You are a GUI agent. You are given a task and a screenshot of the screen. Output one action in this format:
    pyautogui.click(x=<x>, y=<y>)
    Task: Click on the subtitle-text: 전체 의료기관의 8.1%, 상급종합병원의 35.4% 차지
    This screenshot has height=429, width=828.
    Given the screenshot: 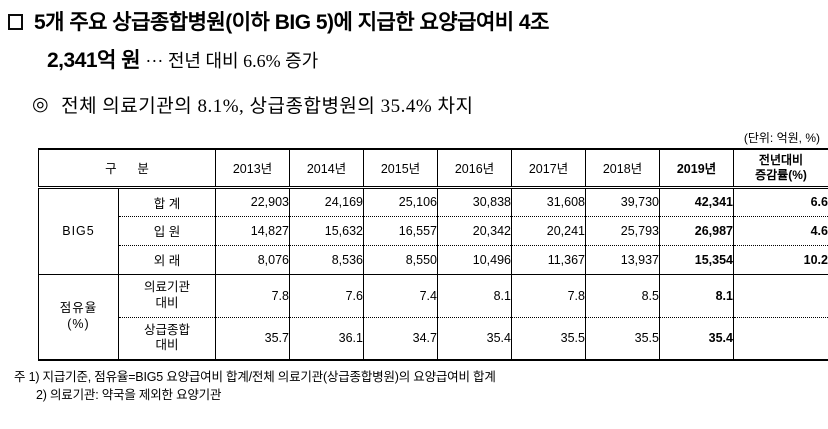 What is the action you would take?
    pyautogui.click(x=267, y=106)
    